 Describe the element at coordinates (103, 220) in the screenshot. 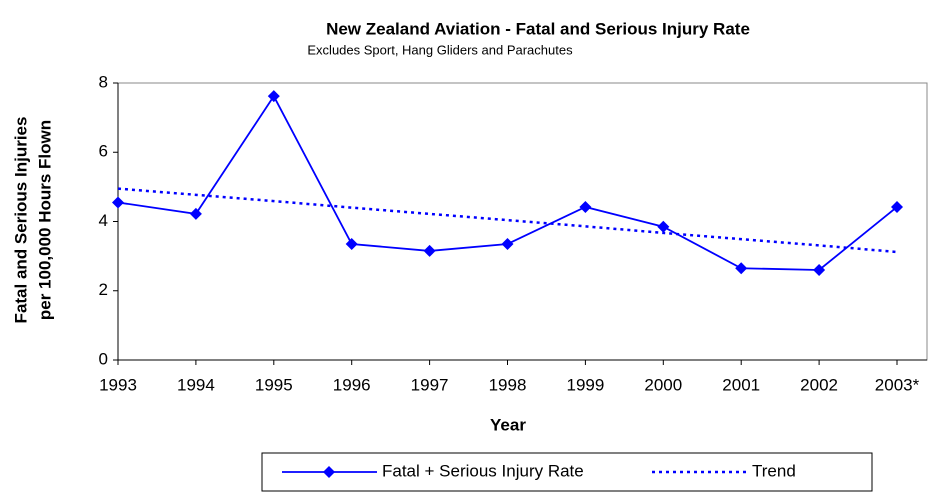

I see `y-tick-label: 4` at that location.